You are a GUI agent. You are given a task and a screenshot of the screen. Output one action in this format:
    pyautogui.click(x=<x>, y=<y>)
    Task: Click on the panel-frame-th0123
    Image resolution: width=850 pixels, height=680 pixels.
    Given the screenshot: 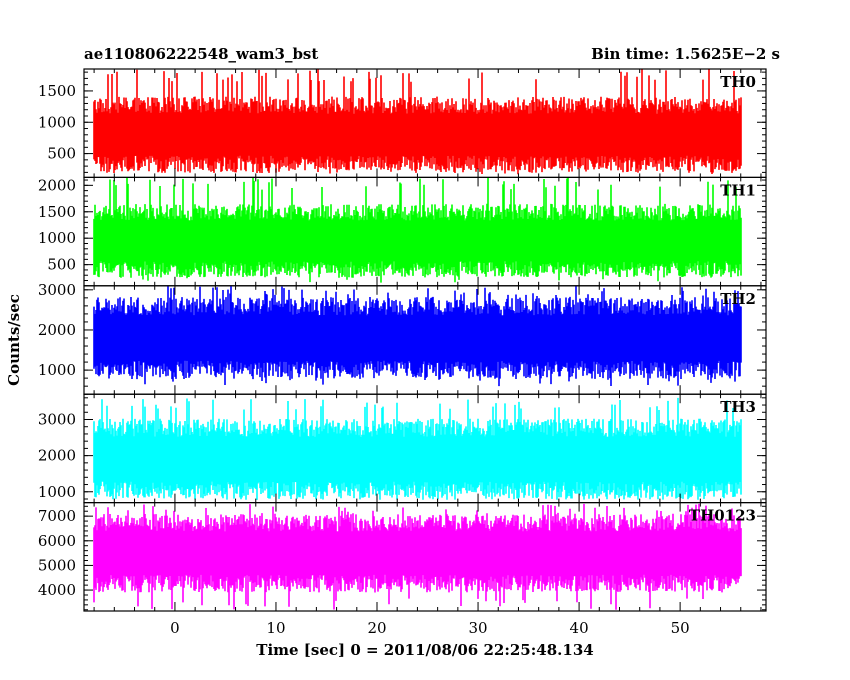 What is the action you would take?
    pyautogui.click(x=425, y=557)
    